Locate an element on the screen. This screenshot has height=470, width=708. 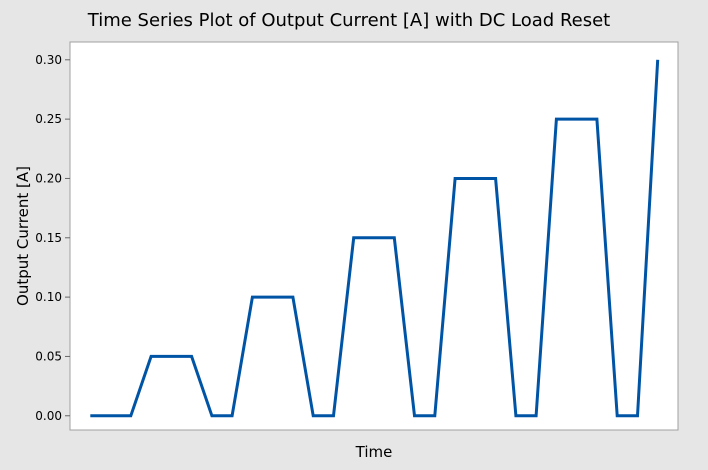
y-tick-label: 0.00 is located at coordinates (48, 416).